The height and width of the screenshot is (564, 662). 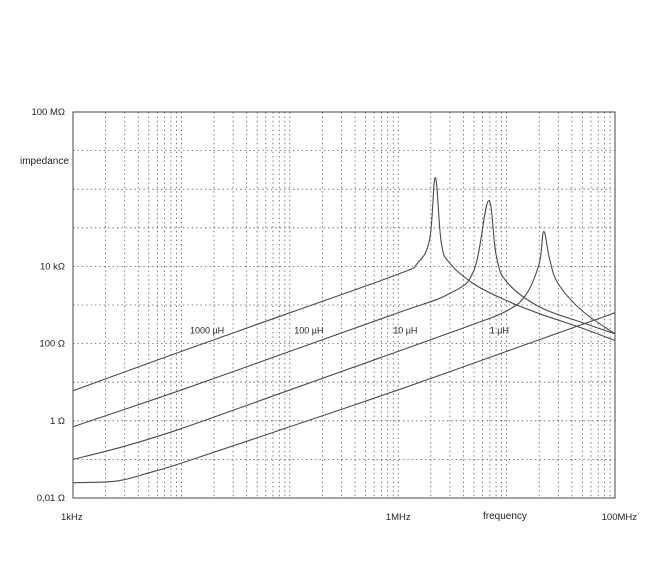 I want to click on x-tick-label: 100MHz, so click(x=620, y=517).